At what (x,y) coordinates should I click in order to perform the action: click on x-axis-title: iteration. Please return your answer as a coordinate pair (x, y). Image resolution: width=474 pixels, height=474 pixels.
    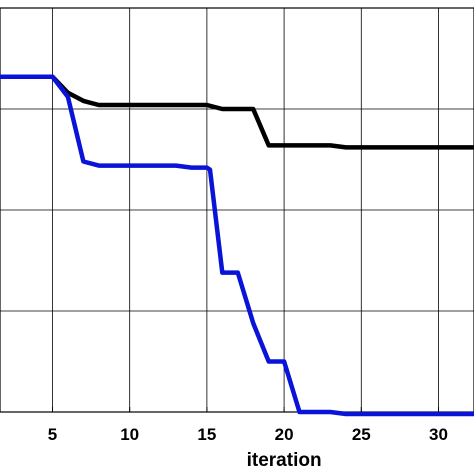
    Looking at the image, I should click on (284, 460).